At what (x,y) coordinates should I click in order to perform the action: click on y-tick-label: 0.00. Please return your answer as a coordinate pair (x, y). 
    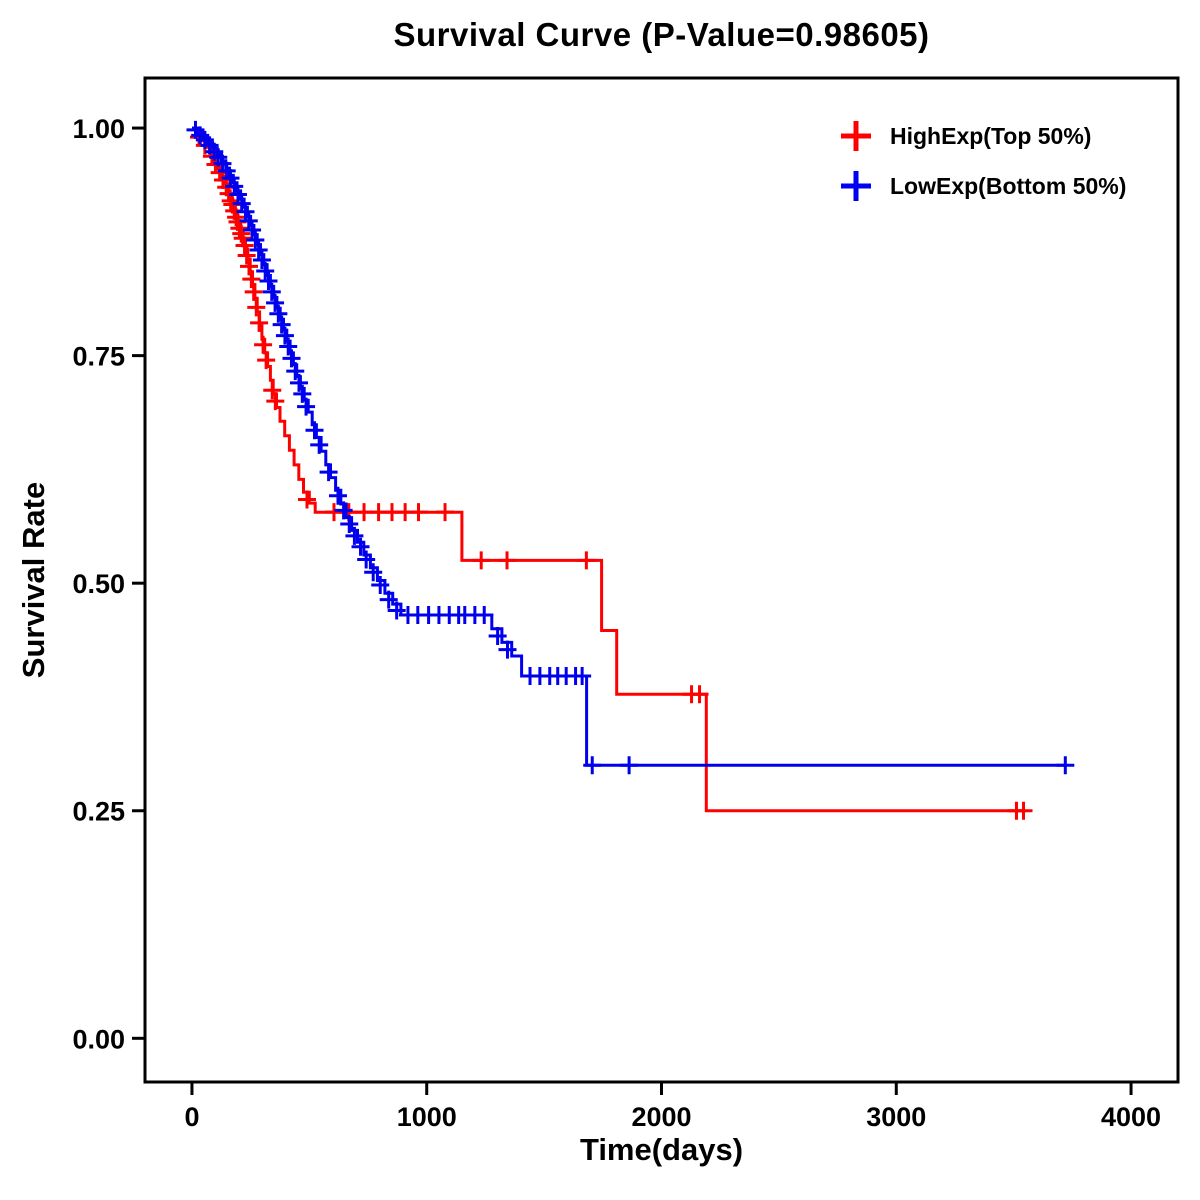
    Looking at the image, I should click on (98, 1039).